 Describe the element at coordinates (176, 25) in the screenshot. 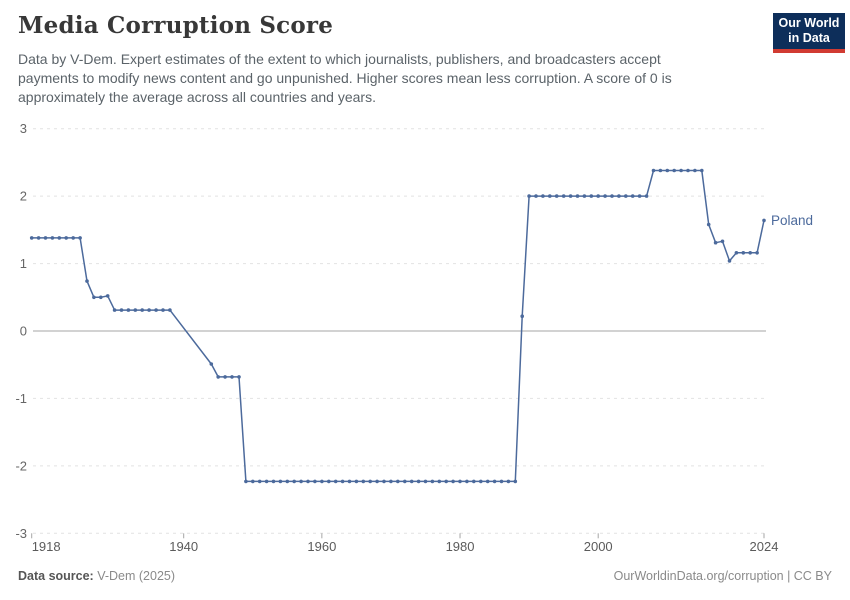

I see `page-title: Media Corruption Score` at that location.